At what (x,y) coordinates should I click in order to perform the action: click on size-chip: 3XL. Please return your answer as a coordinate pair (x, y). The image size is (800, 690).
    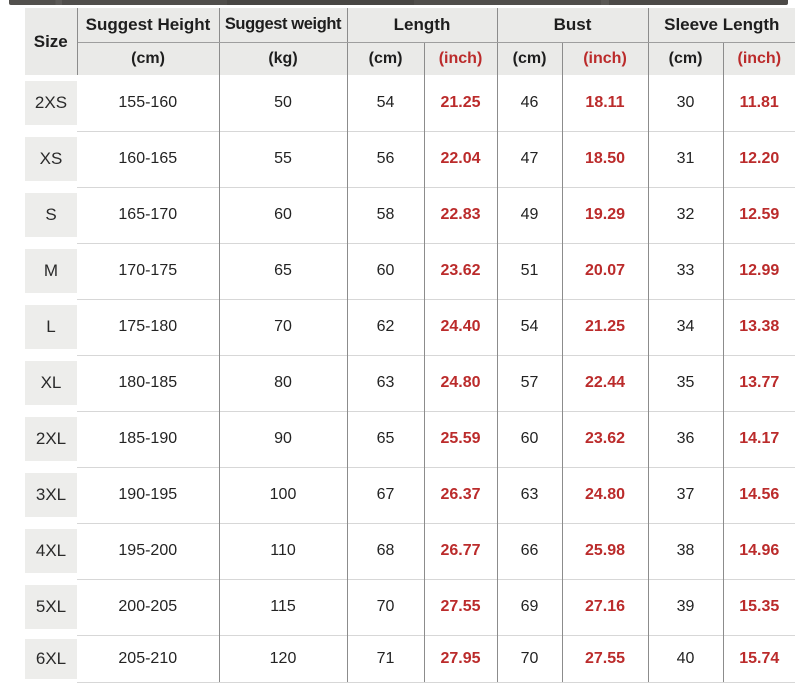
    Looking at the image, I should click on (51, 495).